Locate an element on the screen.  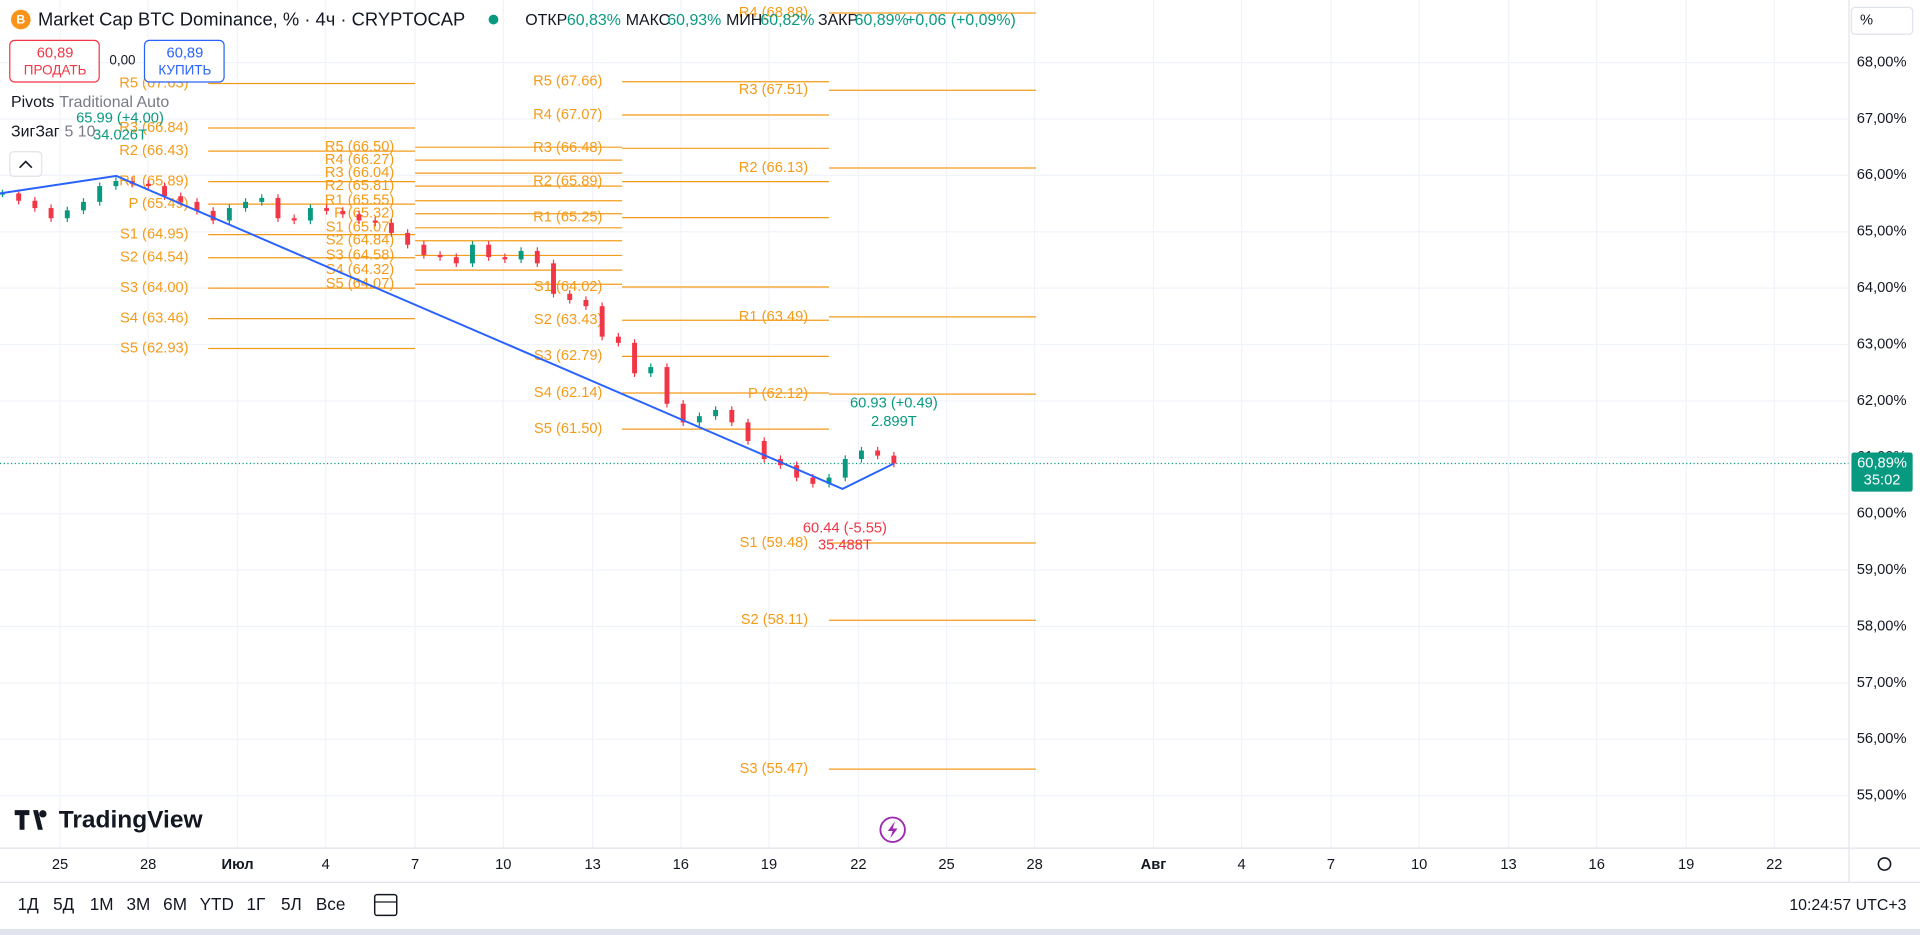
y-tick-label: 57,00% is located at coordinates (1882, 683).